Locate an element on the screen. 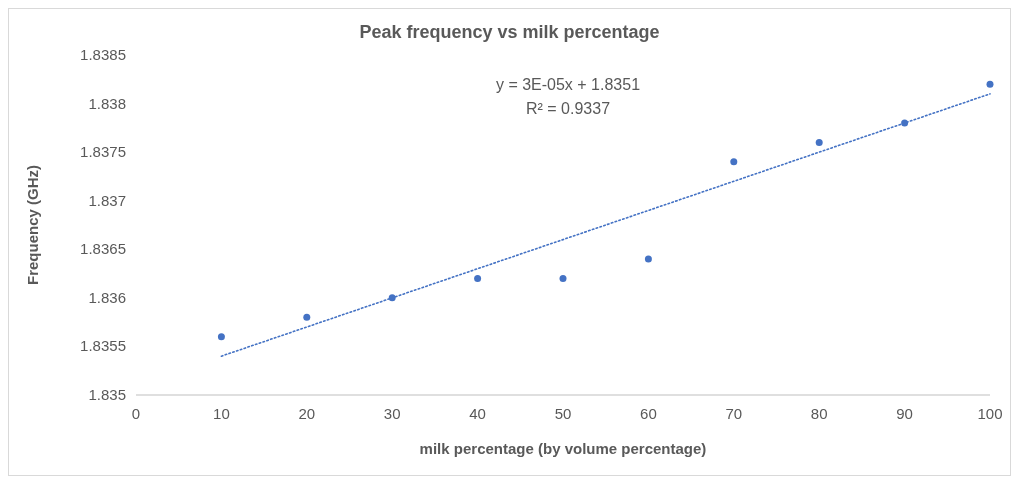  x-tick-label: 30 is located at coordinates (392, 413).